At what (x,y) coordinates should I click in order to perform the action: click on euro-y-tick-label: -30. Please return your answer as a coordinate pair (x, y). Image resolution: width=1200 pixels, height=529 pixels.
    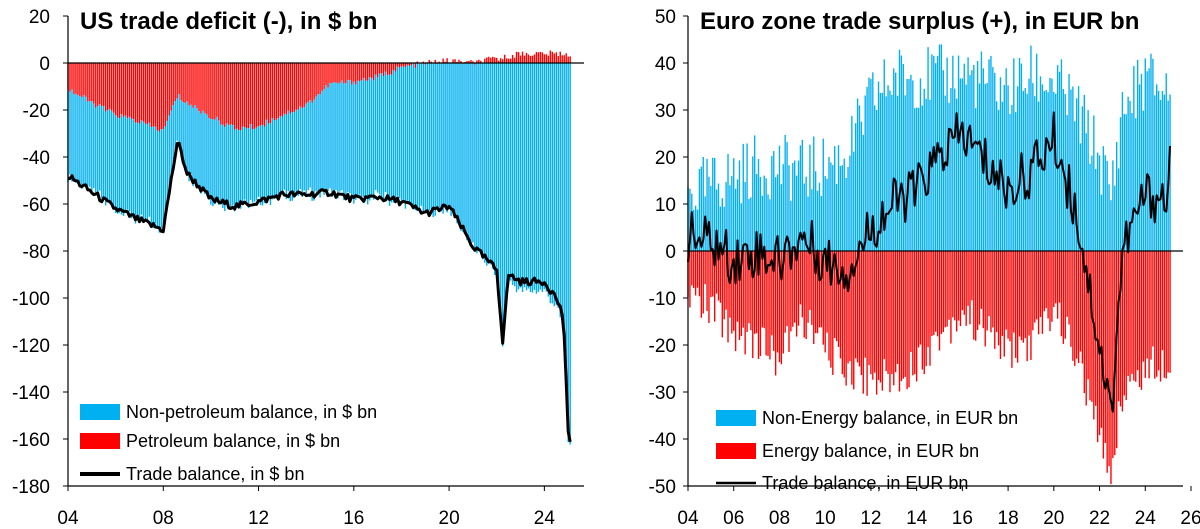
    Looking at the image, I should click on (662, 393).